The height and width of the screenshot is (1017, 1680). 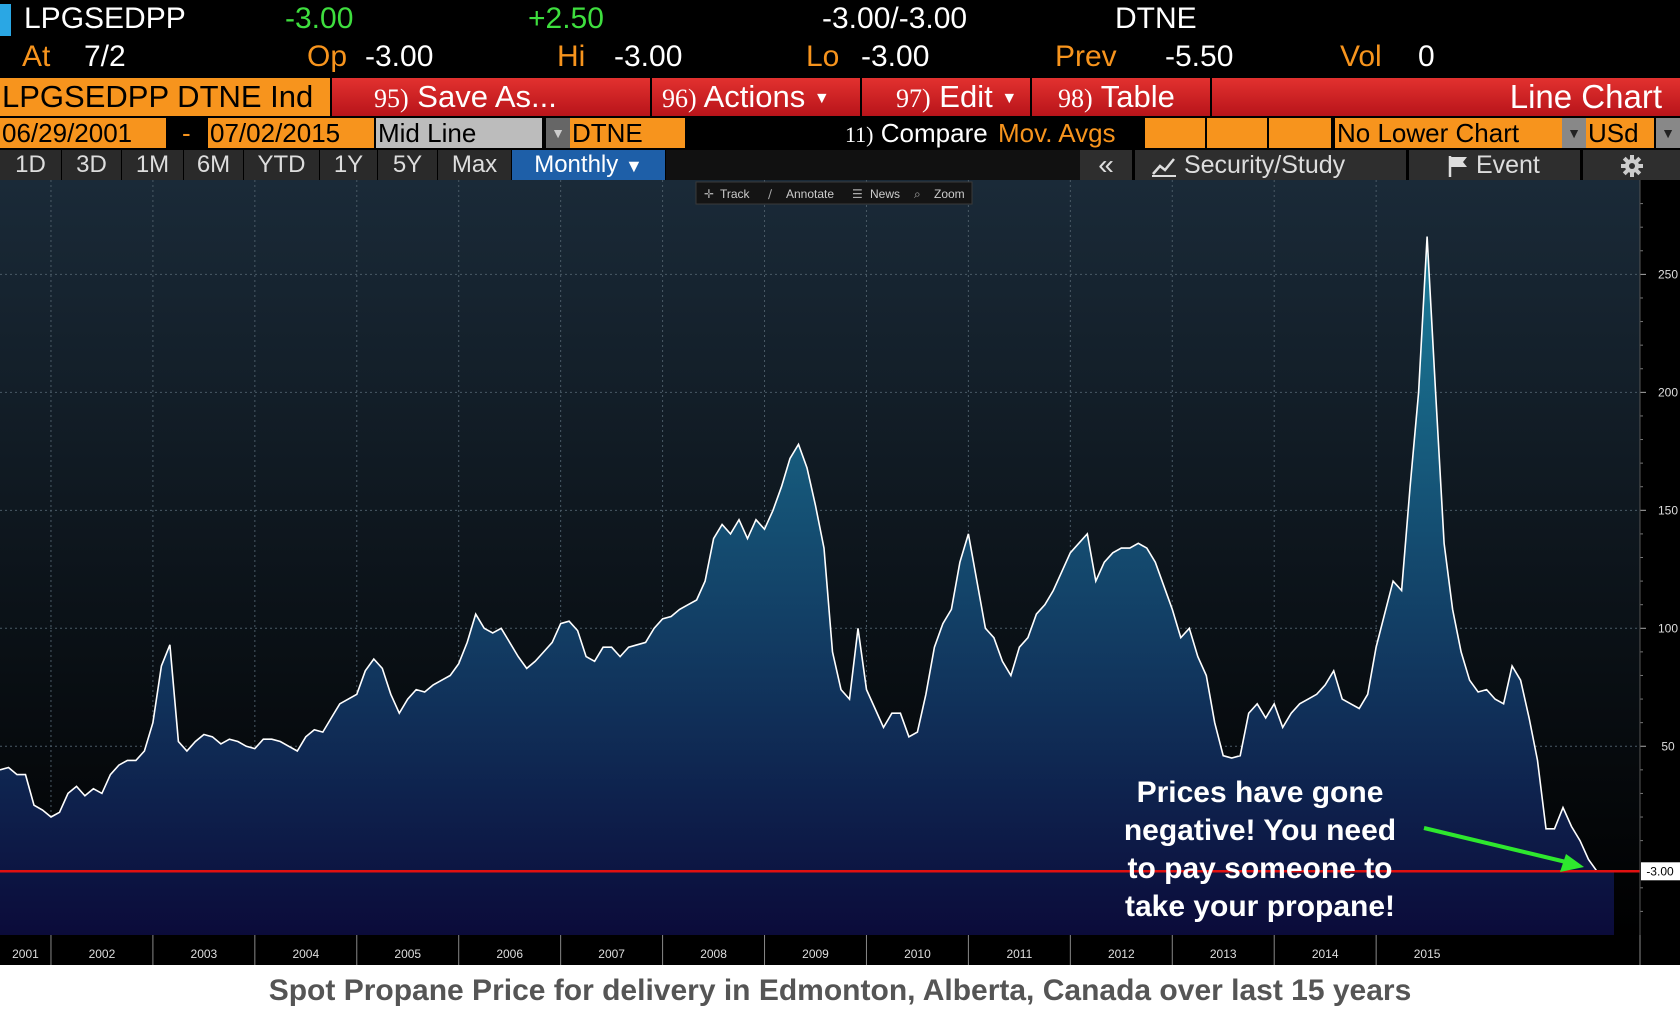 What do you see at coordinates (873, 165) in the screenshot?
I see `period-row-filler` at bounding box center [873, 165].